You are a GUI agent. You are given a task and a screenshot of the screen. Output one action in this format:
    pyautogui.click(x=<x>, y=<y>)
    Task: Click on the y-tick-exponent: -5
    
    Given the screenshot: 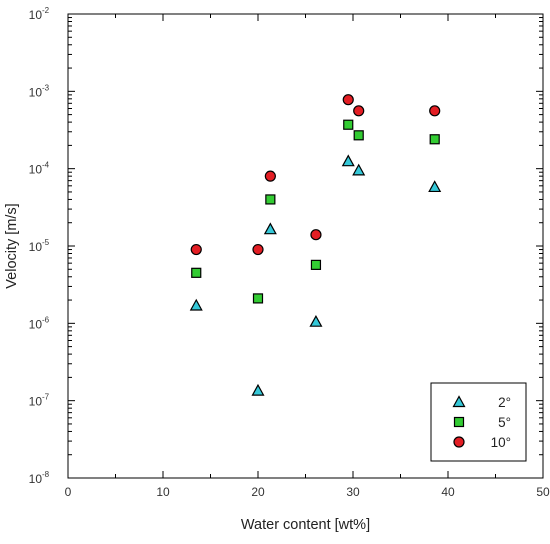 What is the action you would take?
    pyautogui.click(x=46, y=242)
    